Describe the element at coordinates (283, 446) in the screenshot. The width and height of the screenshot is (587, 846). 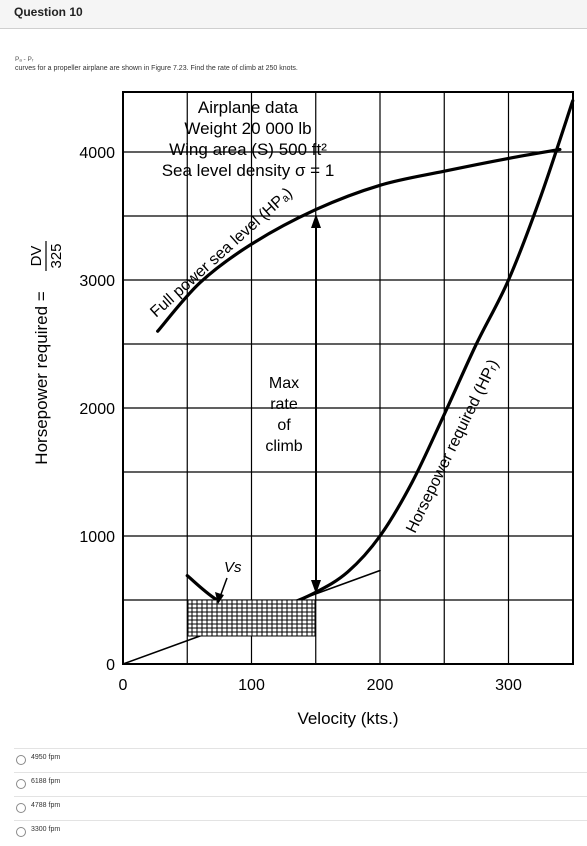
I see `max-rate-label-4: climb` at that location.